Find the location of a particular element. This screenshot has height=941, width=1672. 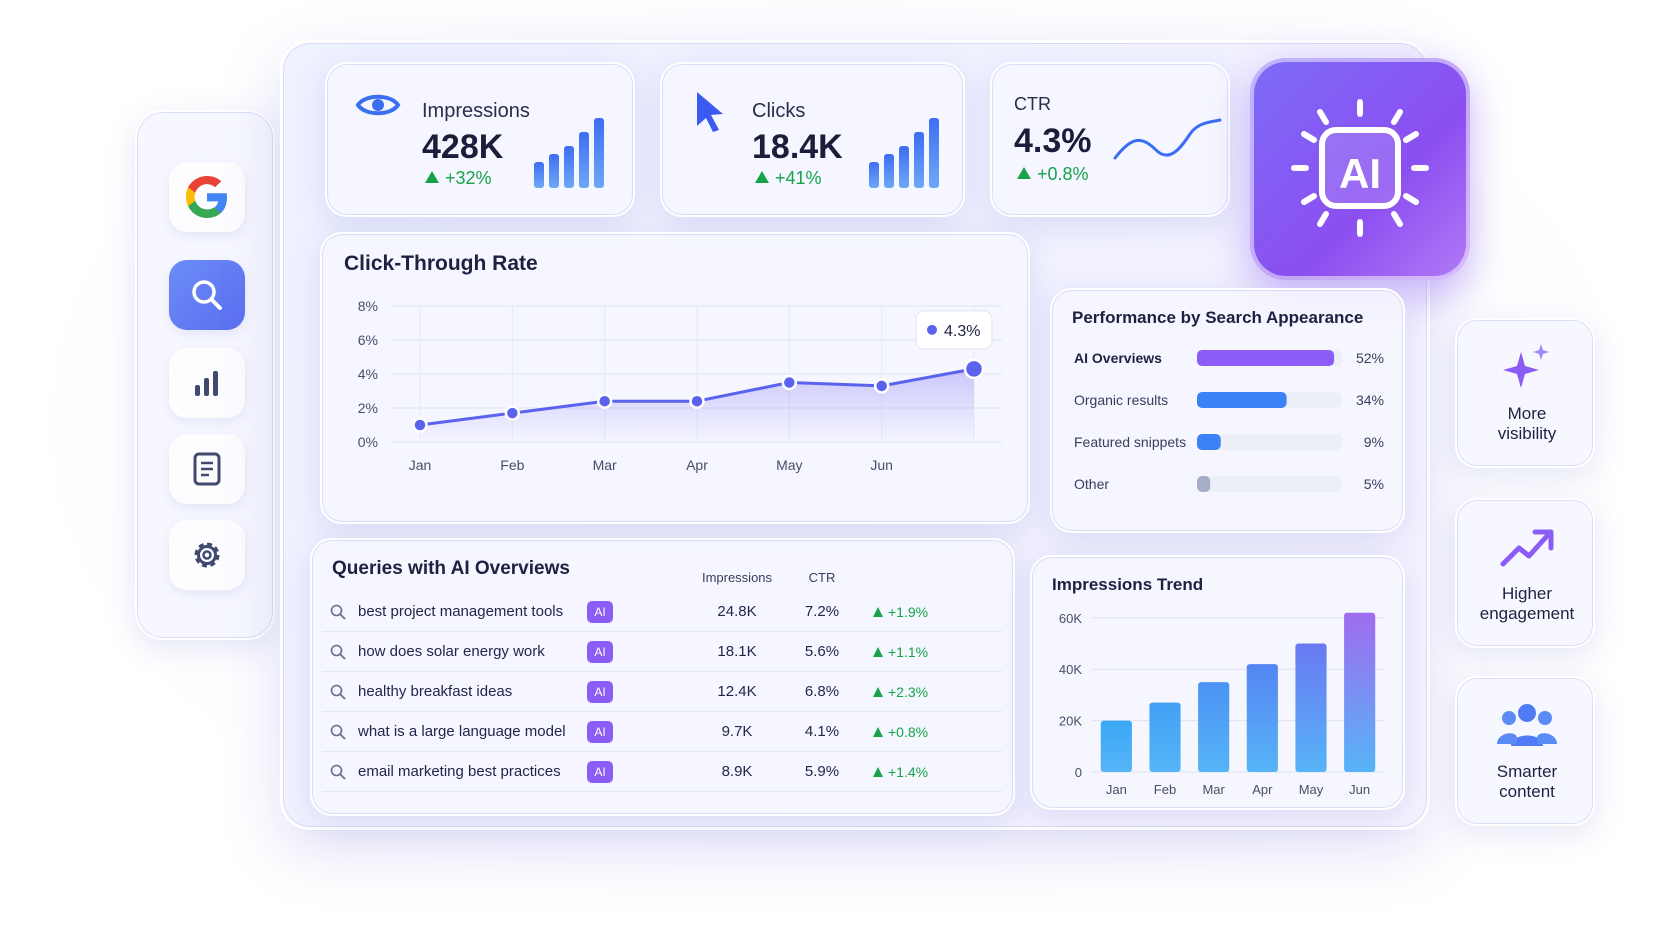

sparkline is located at coordinates (1167, 139).